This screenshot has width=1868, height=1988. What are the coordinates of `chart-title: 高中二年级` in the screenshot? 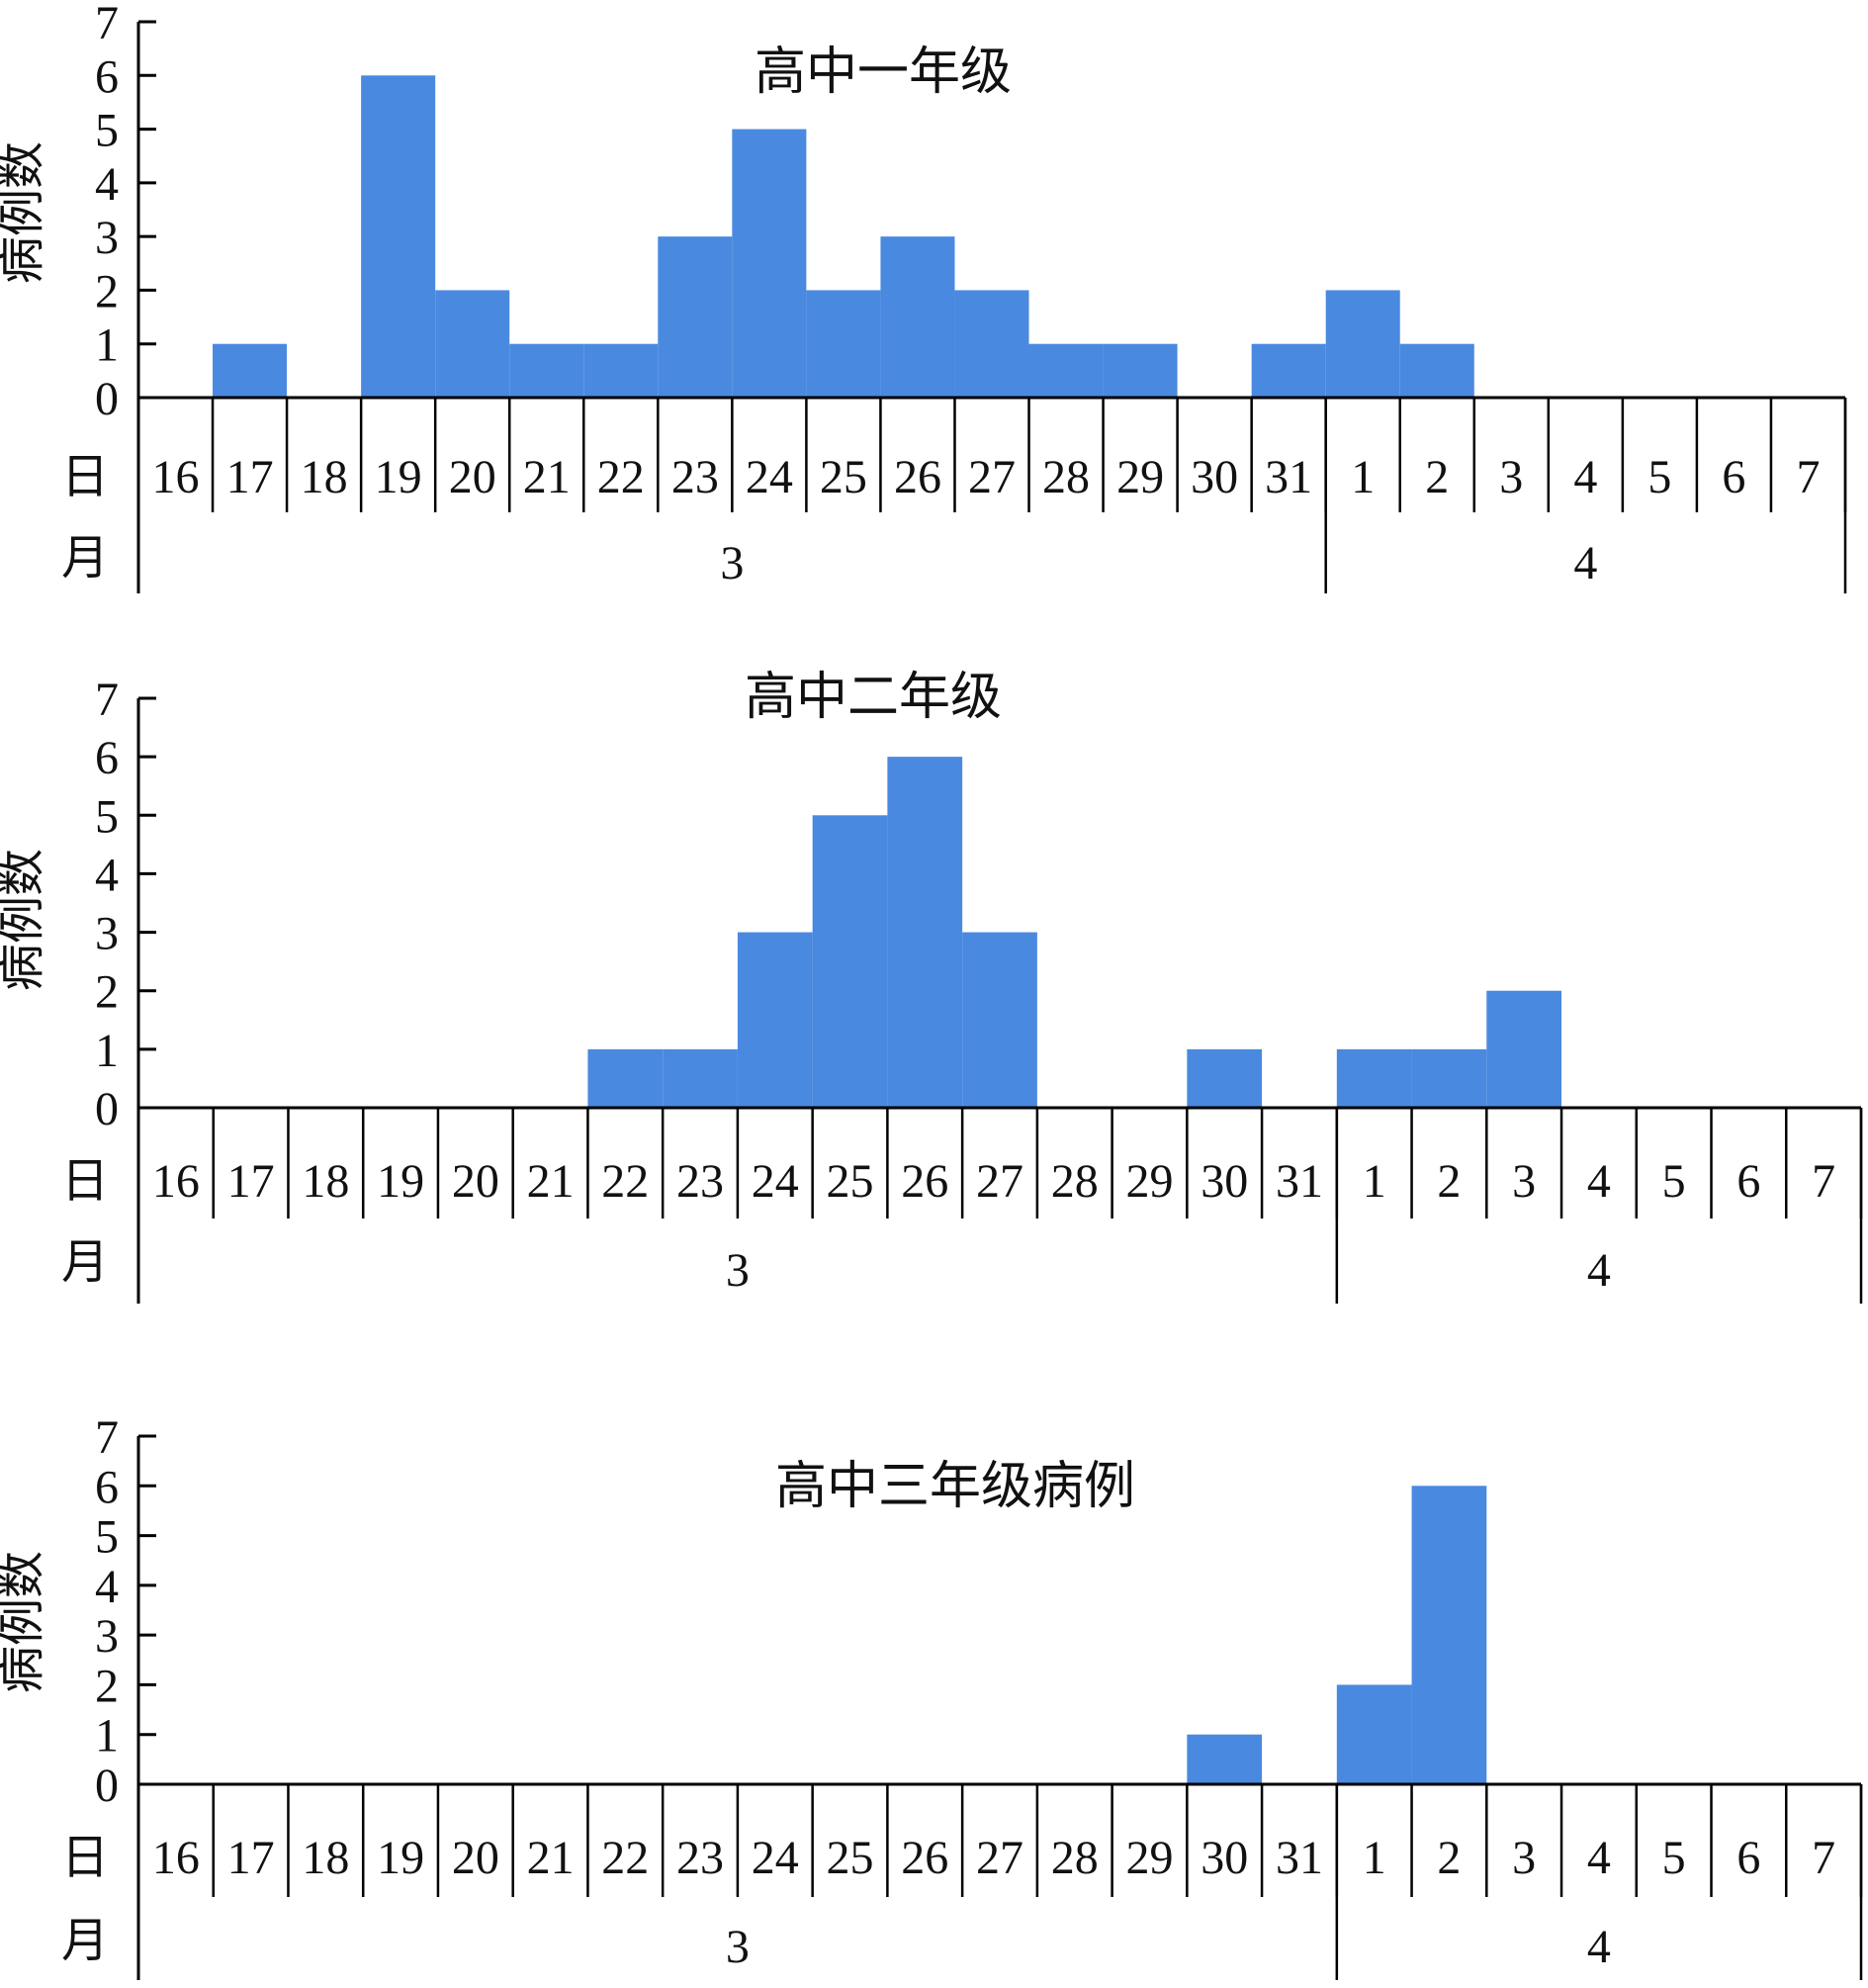 It's located at (873, 698).